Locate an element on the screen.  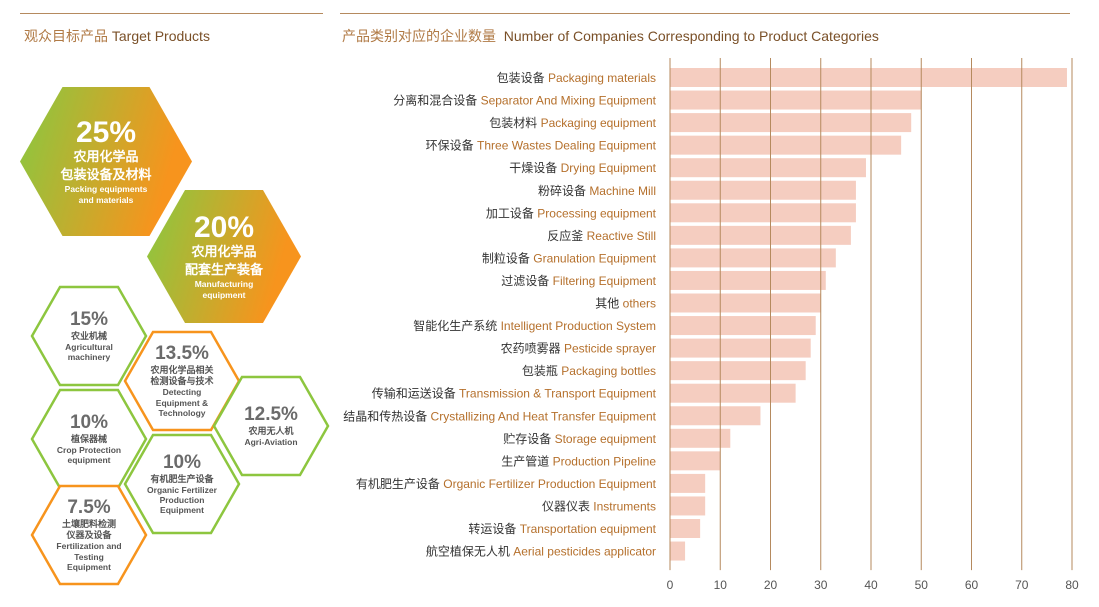
hexagon-label-cn: 农用无人机 is located at coordinates (271, 430).